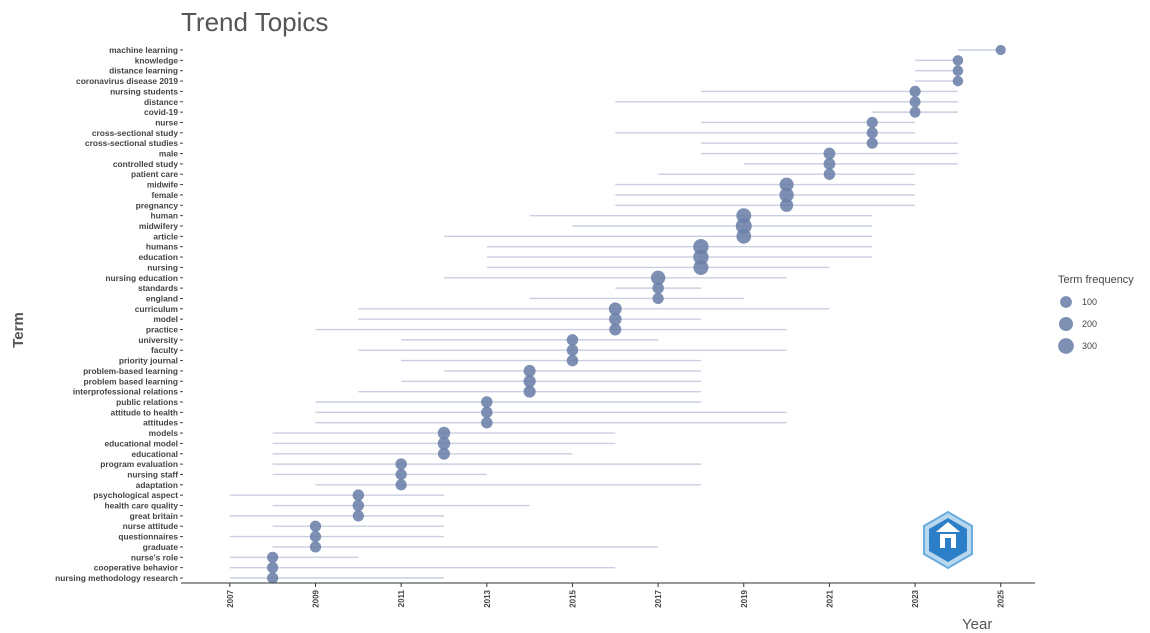 This screenshot has height=633, width=1150. I want to click on x-tick-label: 2007, so click(230, 598).